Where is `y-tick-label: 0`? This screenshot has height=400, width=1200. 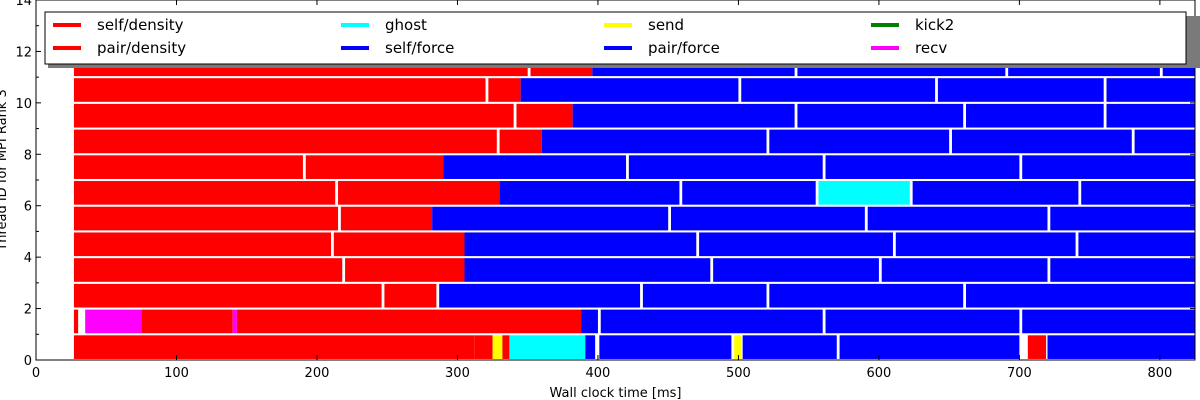 y-tick-label: 0 is located at coordinates (28, 361).